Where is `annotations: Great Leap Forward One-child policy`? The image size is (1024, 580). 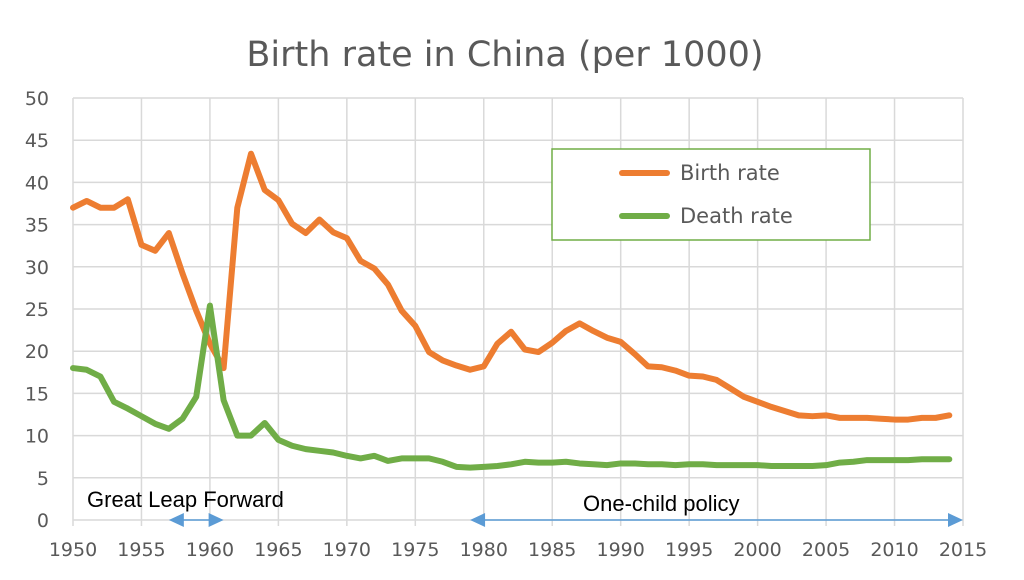
annotations: Great Leap Forward One-child policy is located at coordinates (525, 507).